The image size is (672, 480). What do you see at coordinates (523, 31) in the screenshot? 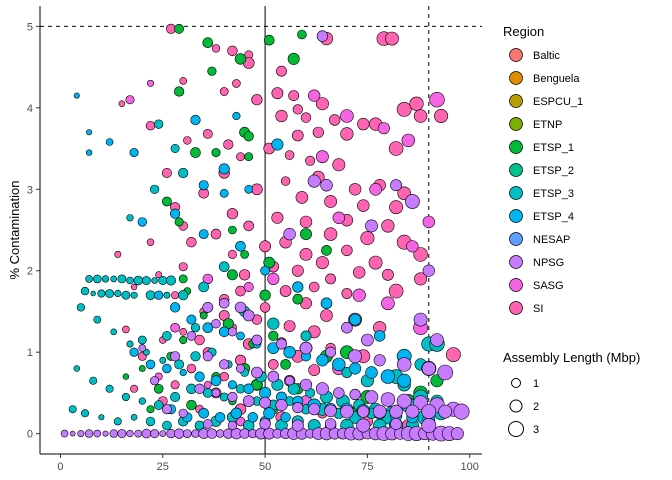
I see `color-legend-title: Region` at bounding box center [523, 31].